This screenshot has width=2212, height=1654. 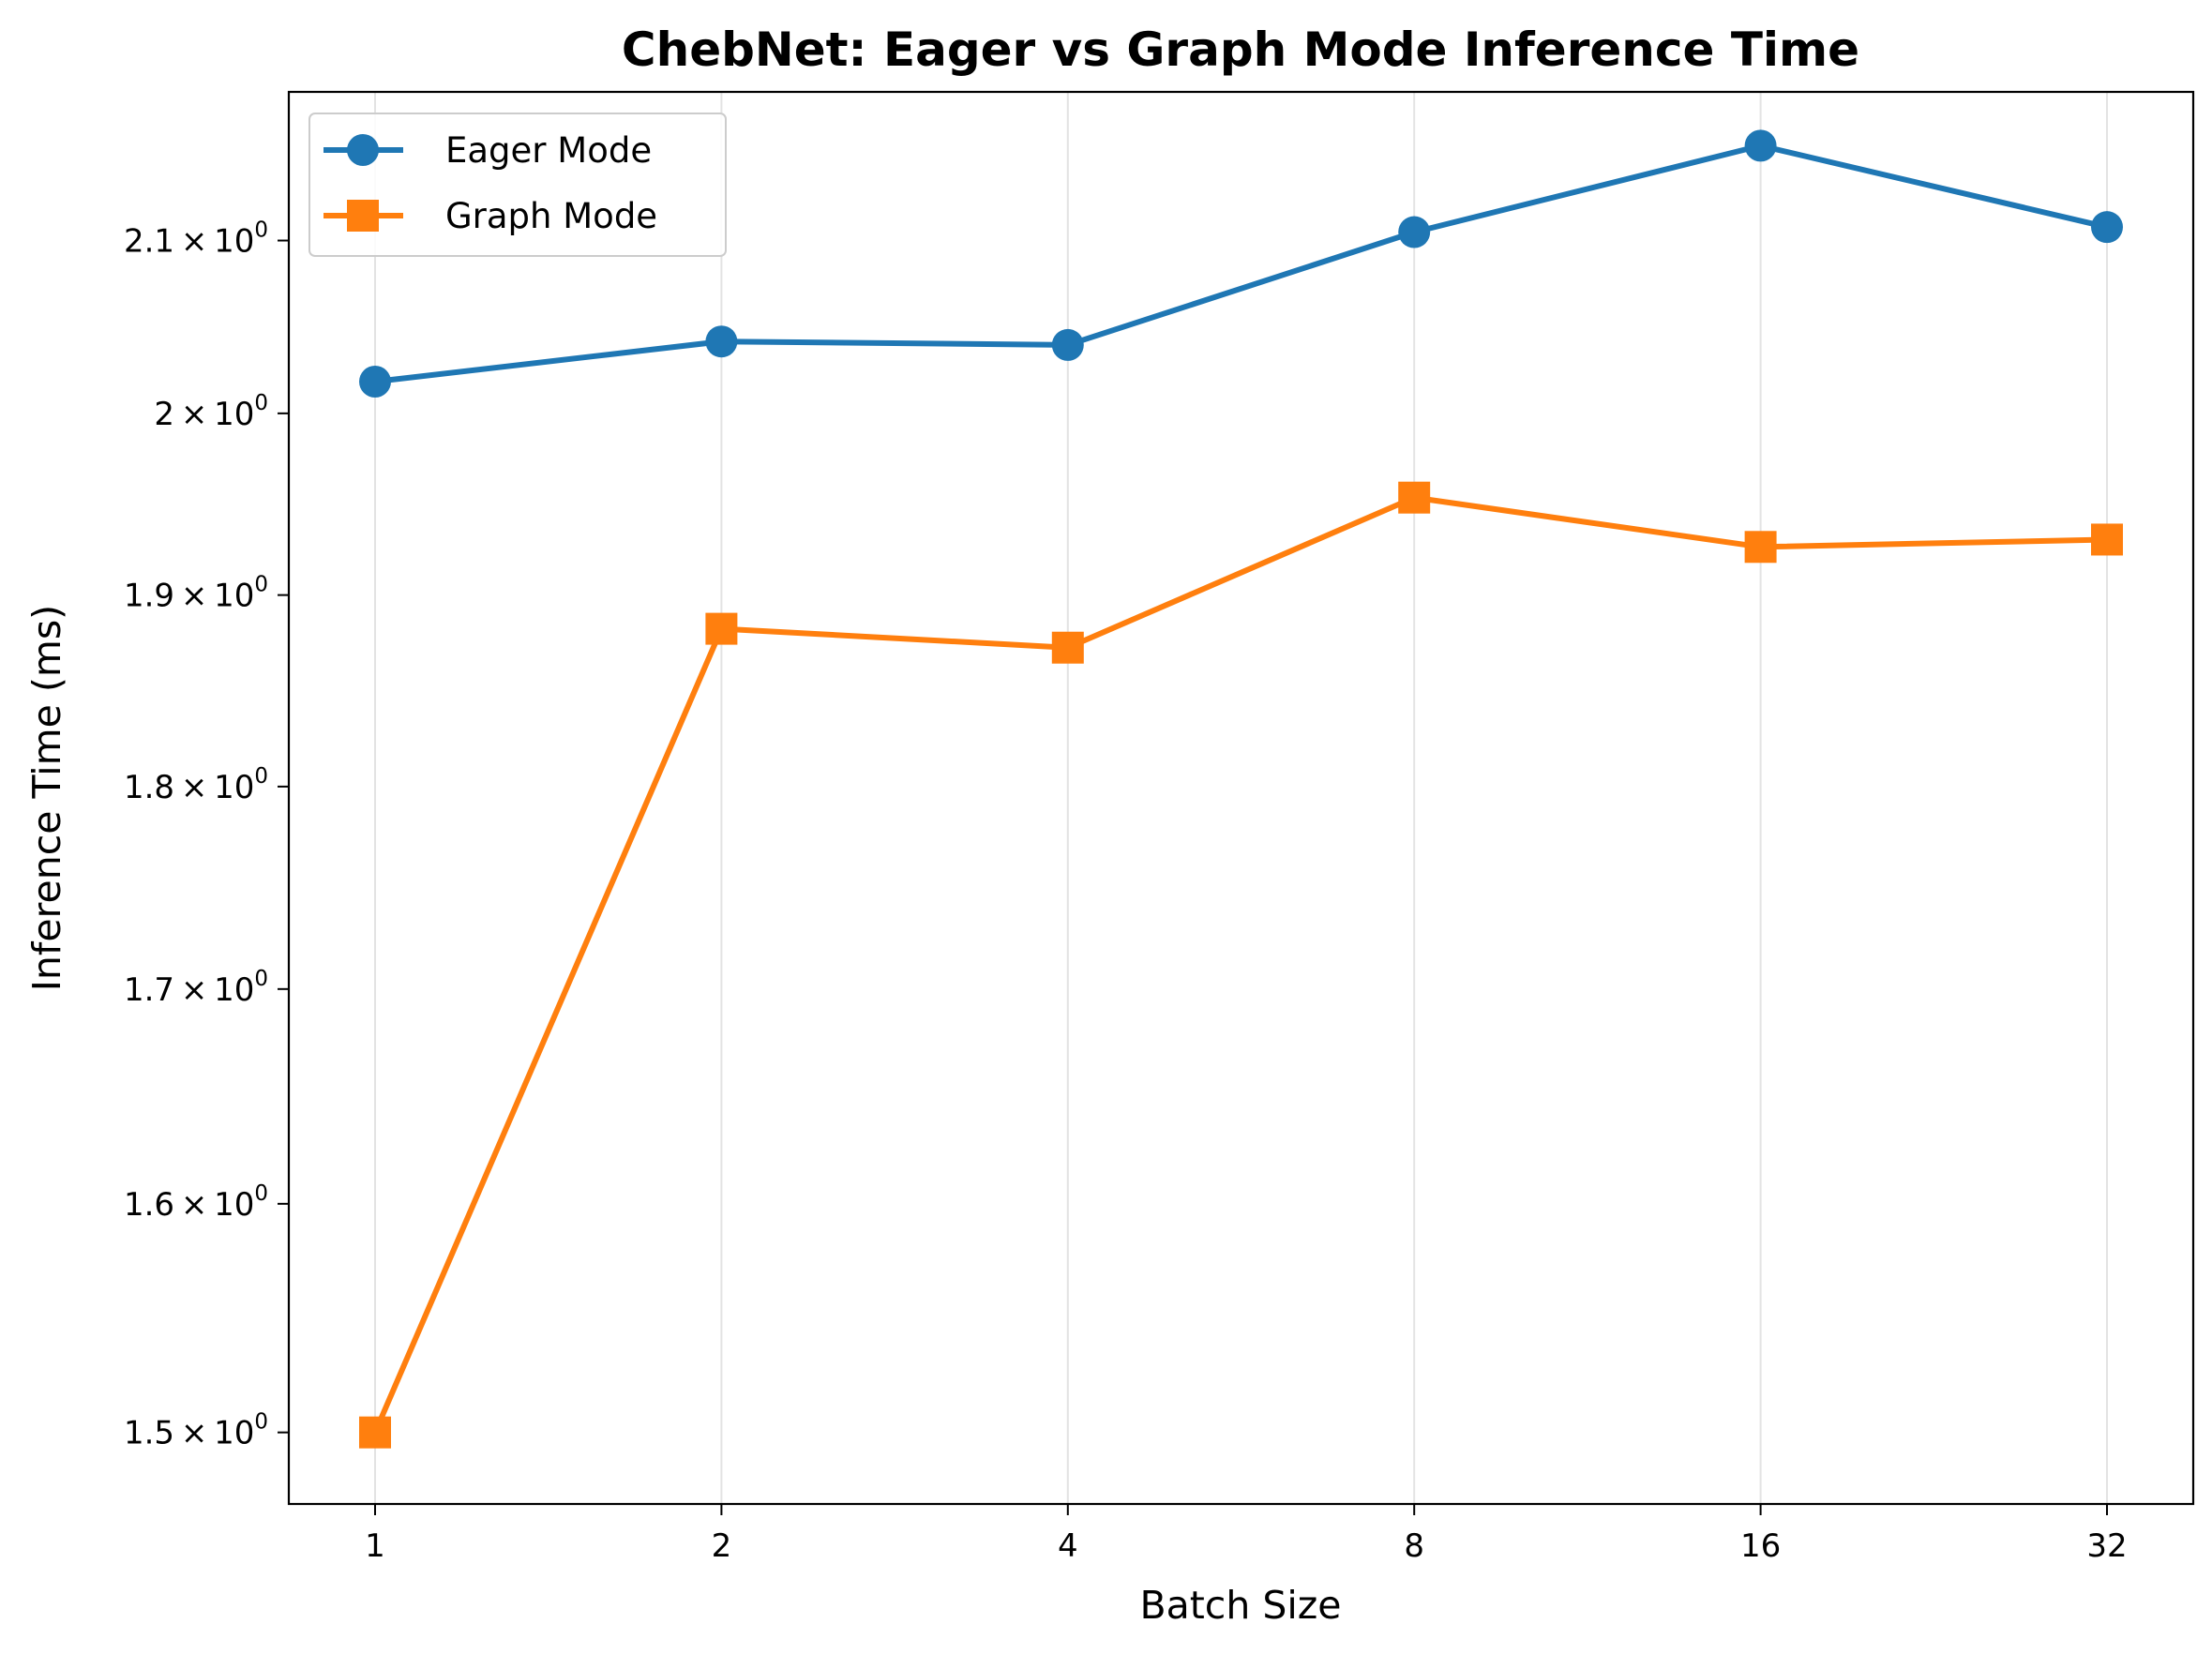 I want to click on y-tick-label: 1.6 × 100, so click(x=196, y=1203).